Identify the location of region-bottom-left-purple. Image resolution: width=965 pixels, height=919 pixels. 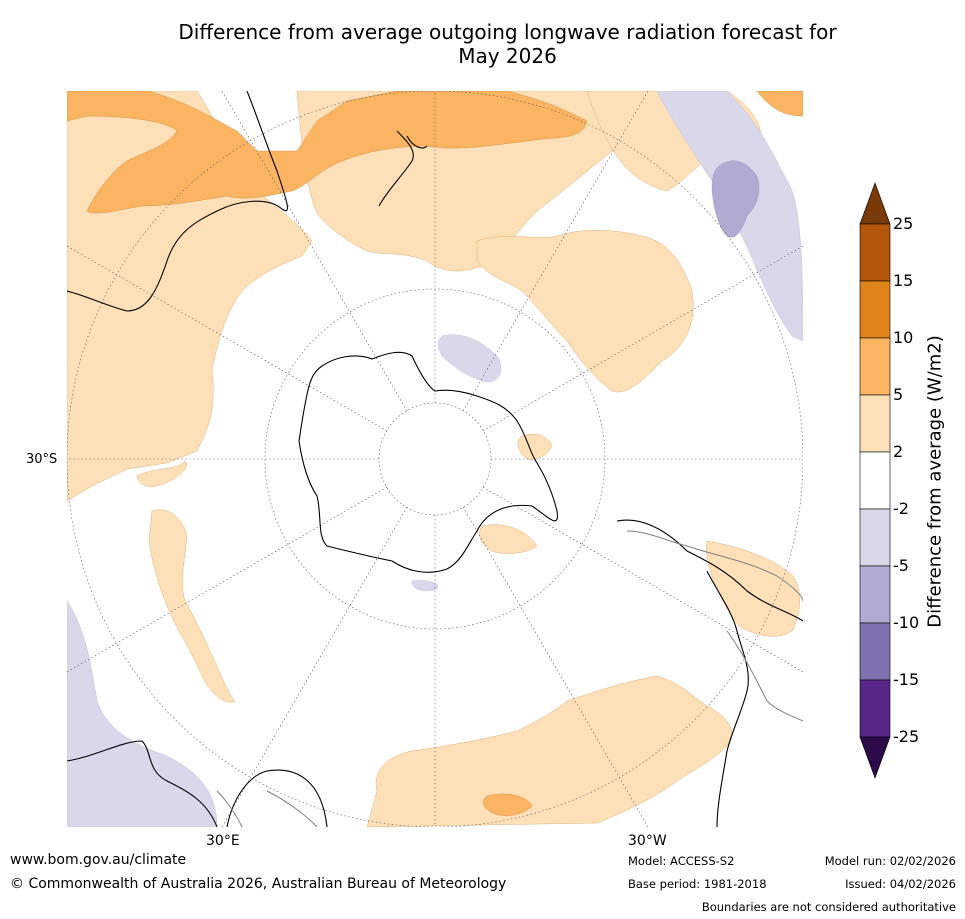
(142, 713).